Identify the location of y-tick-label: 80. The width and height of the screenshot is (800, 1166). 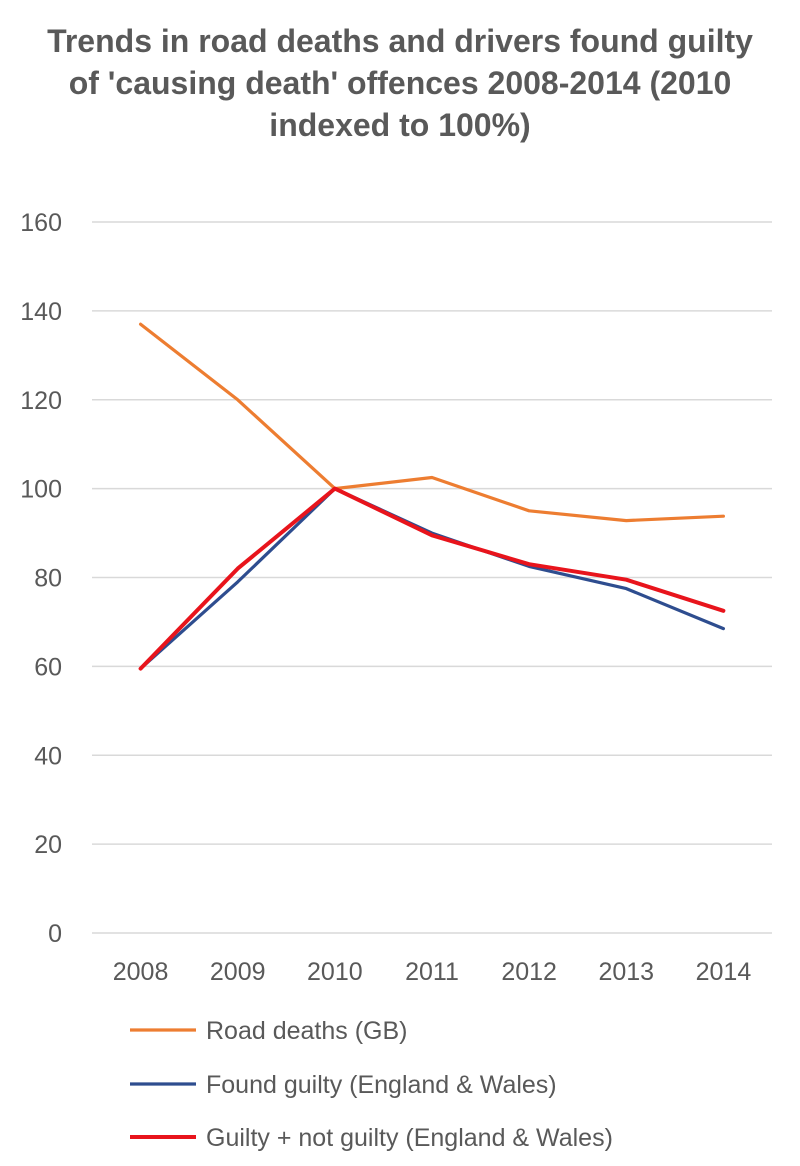
(48, 579).